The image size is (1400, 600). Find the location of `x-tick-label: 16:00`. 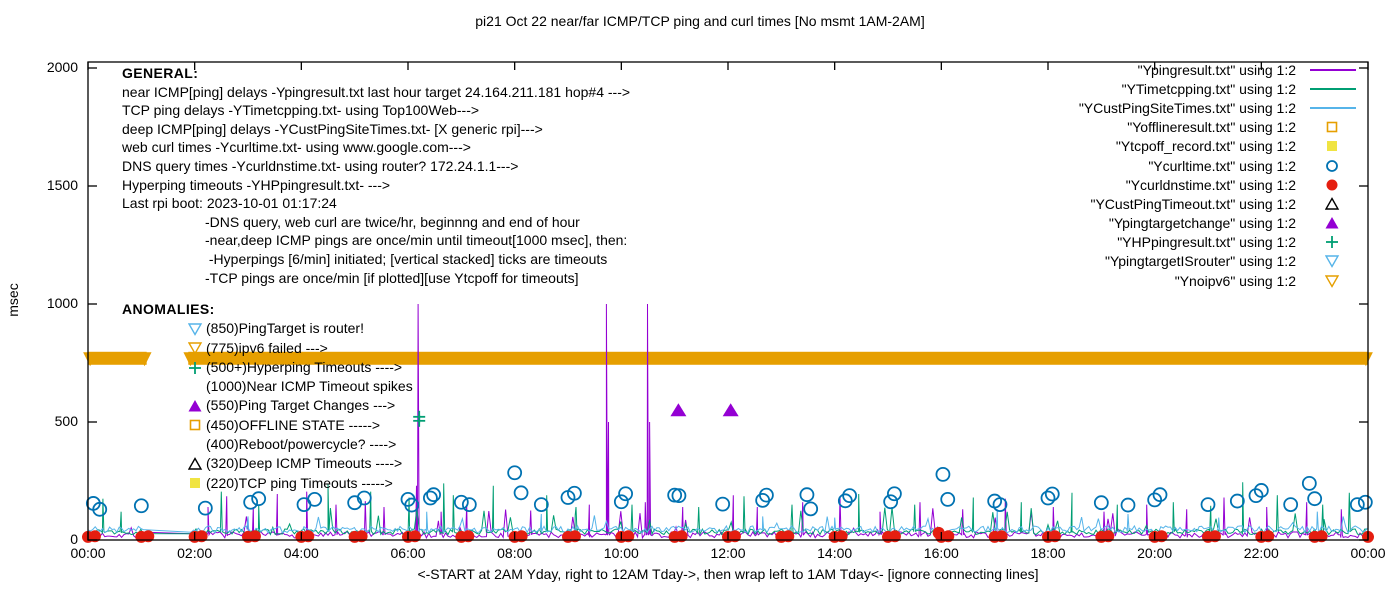

x-tick-label: 16:00 is located at coordinates (941, 553).